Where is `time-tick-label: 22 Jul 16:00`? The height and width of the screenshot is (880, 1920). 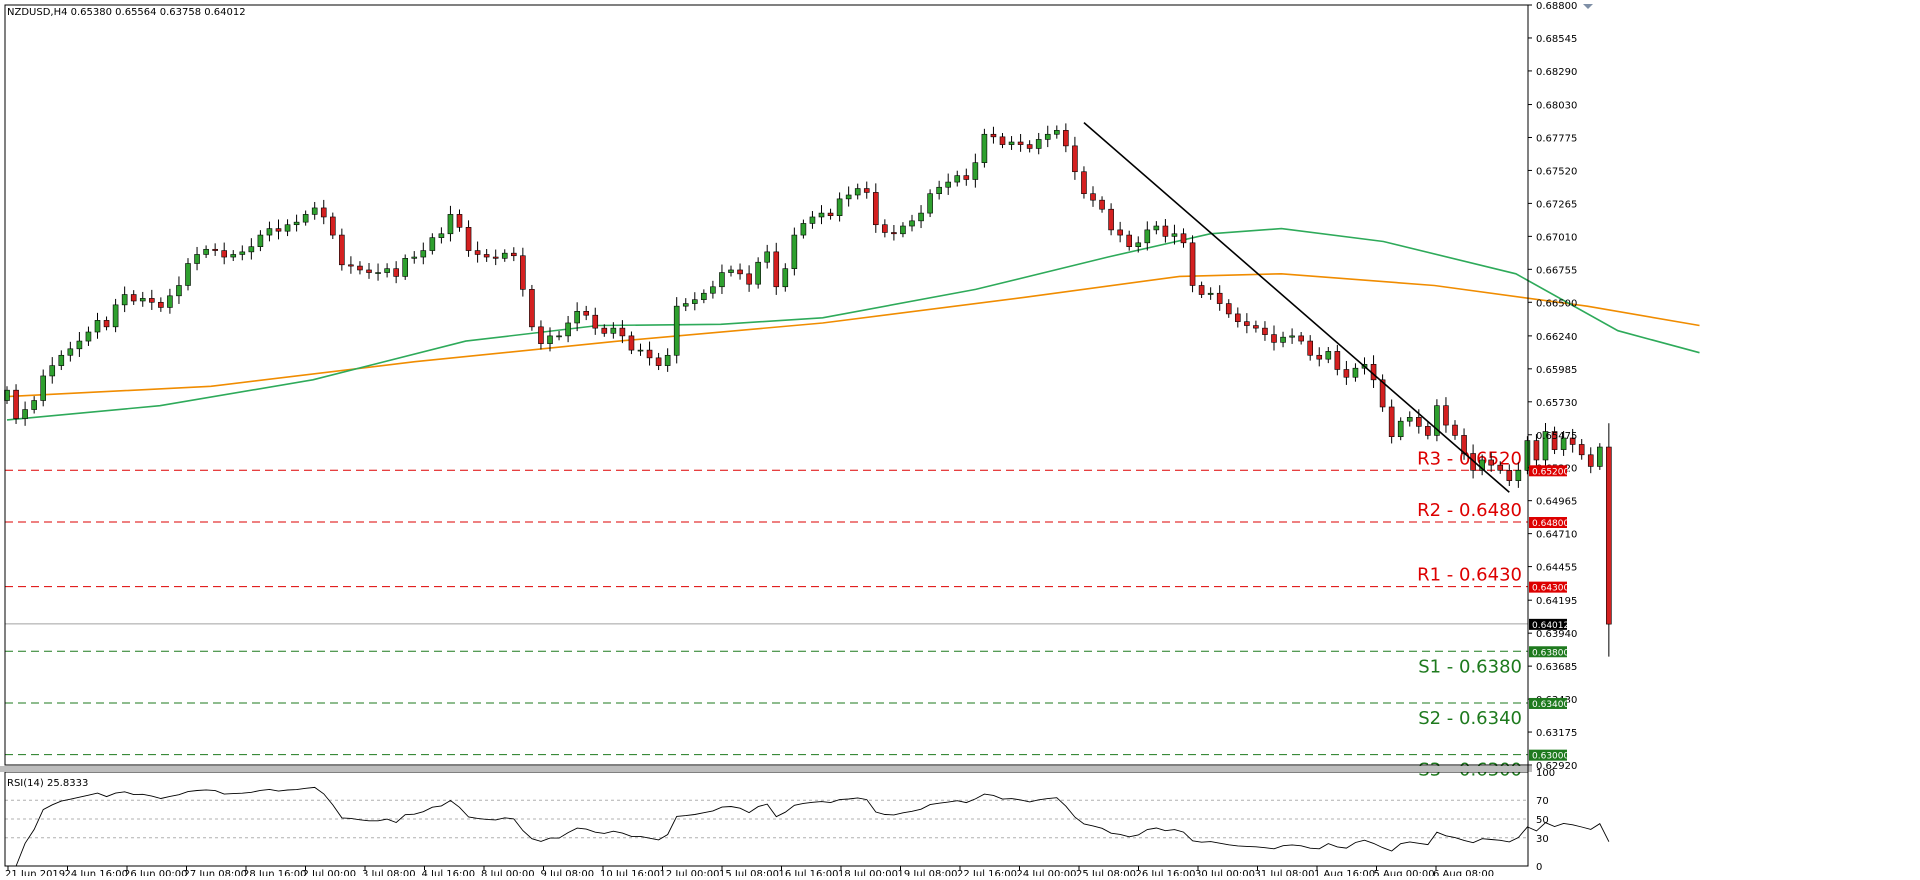
time-tick-label: 22 Jul 16:00 is located at coordinates (987, 872).